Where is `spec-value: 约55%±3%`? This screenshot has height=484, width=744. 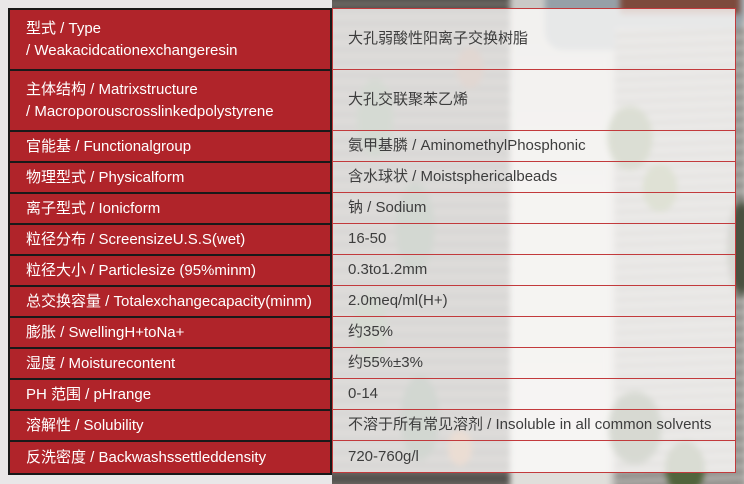
spec-value: 约55%±3% is located at coordinates (385, 362).